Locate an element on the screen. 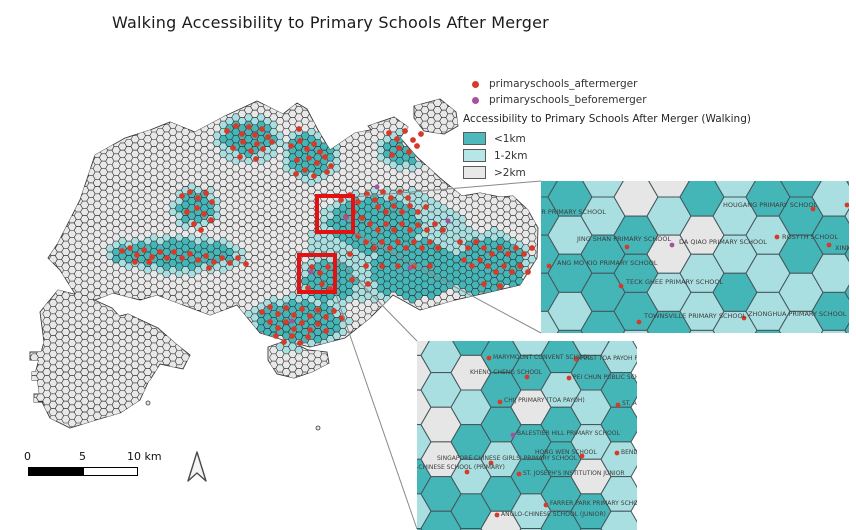 The width and height of the screenshot is (856, 530). school-label: JING SHAN PRIMARY SCHOOL is located at coordinates (624, 239).